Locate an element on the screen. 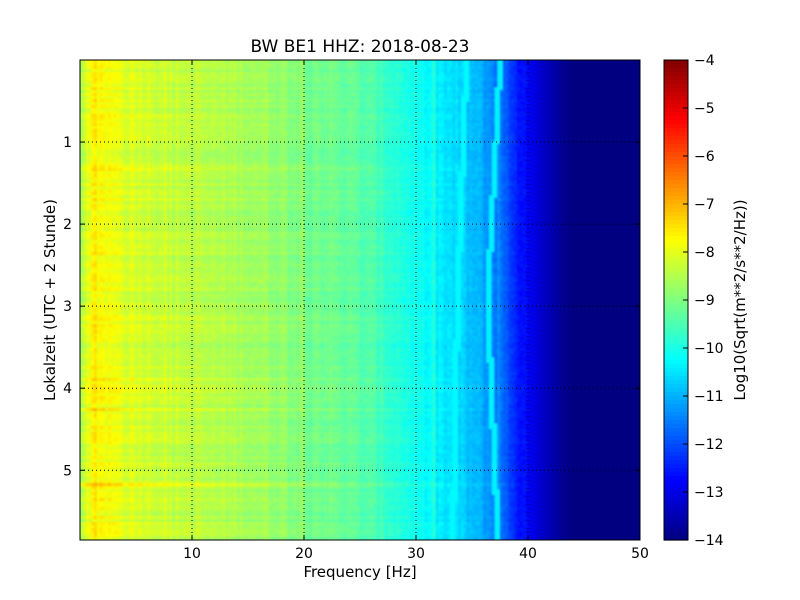 Image resolution: width=800 pixels, height=600 pixels. y-tick-label: 1 is located at coordinates (67, 143).